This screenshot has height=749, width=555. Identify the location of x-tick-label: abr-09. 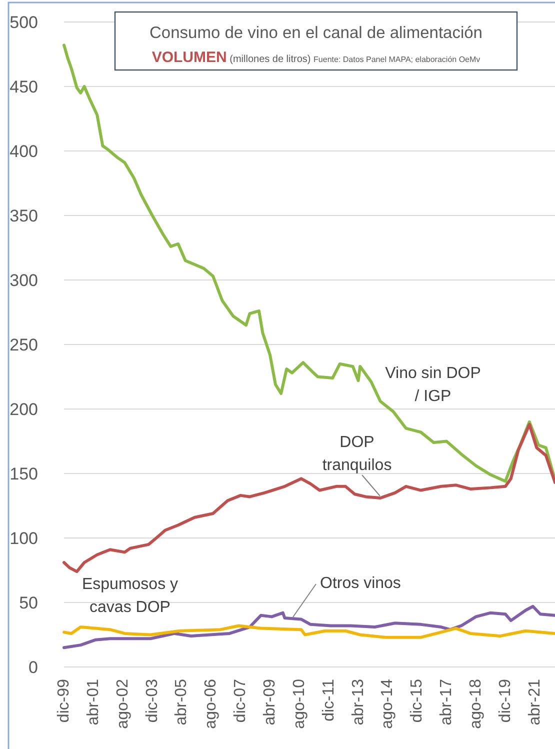
(269, 702).